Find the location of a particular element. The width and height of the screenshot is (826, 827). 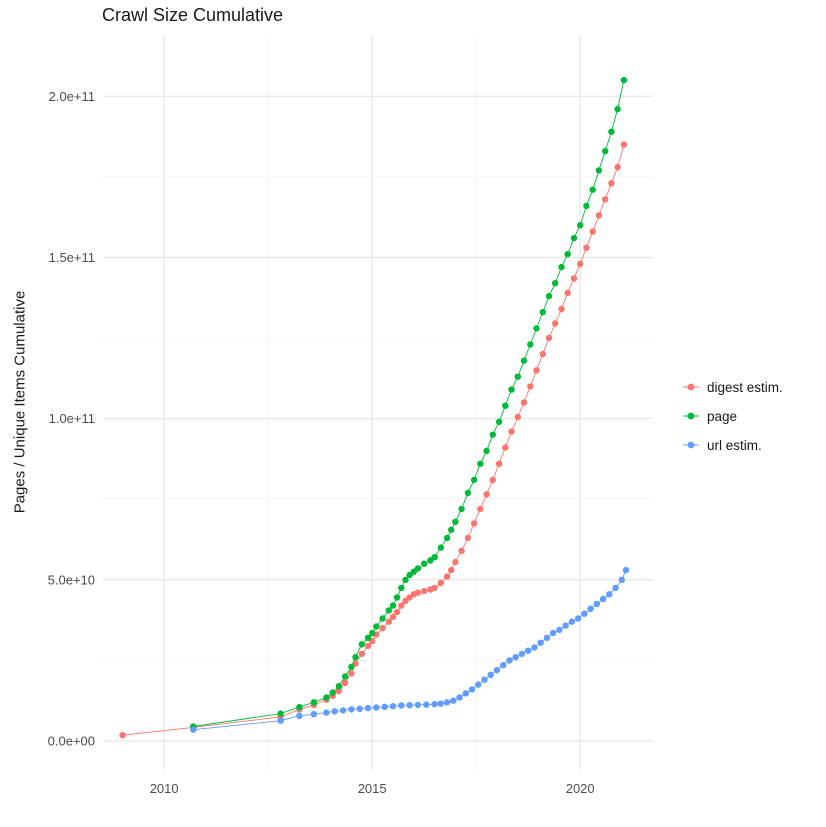

legend-item-url-estim: url estim. is located at coordinates (732, 445).